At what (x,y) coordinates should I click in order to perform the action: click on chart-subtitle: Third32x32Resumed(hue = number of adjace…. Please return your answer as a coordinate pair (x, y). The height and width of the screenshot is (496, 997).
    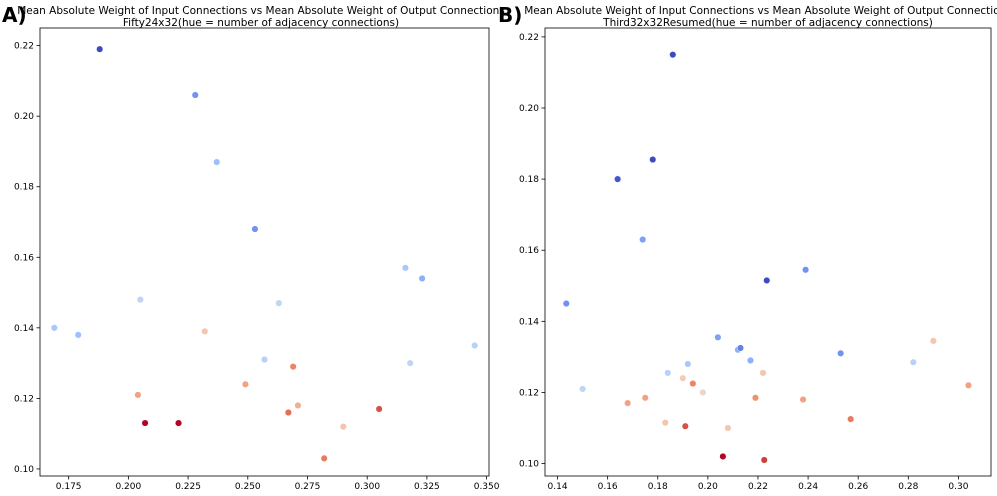
    Looking at the image, I should click on (767, 23).